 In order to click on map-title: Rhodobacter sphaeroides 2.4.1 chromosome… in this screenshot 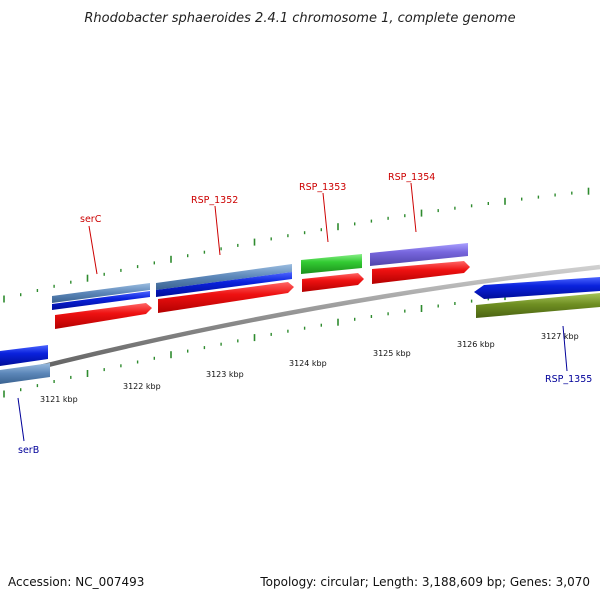, I will do `click(299, 18)`.